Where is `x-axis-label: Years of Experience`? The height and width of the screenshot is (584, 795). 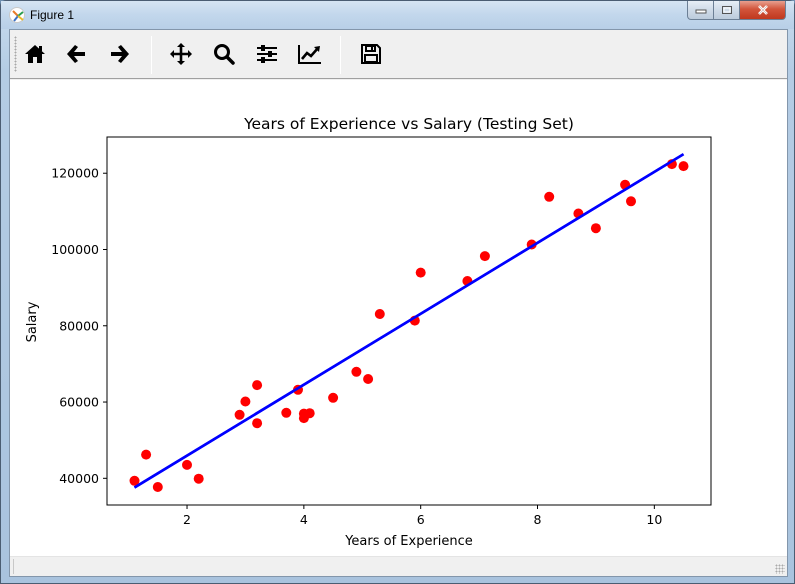 x-axis-label: Years of Experience is located at coordinates (408, 541).